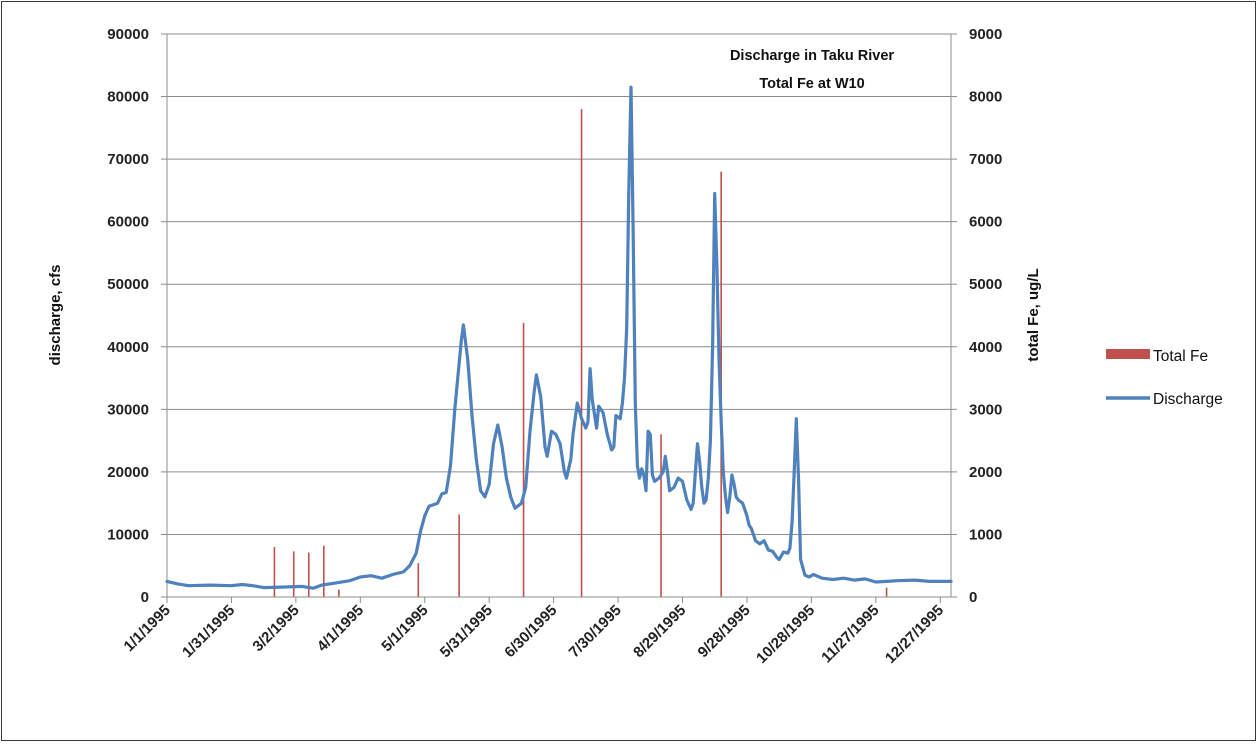 The height and width of the screenshot is (744, 1259). What do you see at coordinates (1128, 354) in the screenshot?
I see `legend-swatch-total-fe` at bounding box center [1128, 354].